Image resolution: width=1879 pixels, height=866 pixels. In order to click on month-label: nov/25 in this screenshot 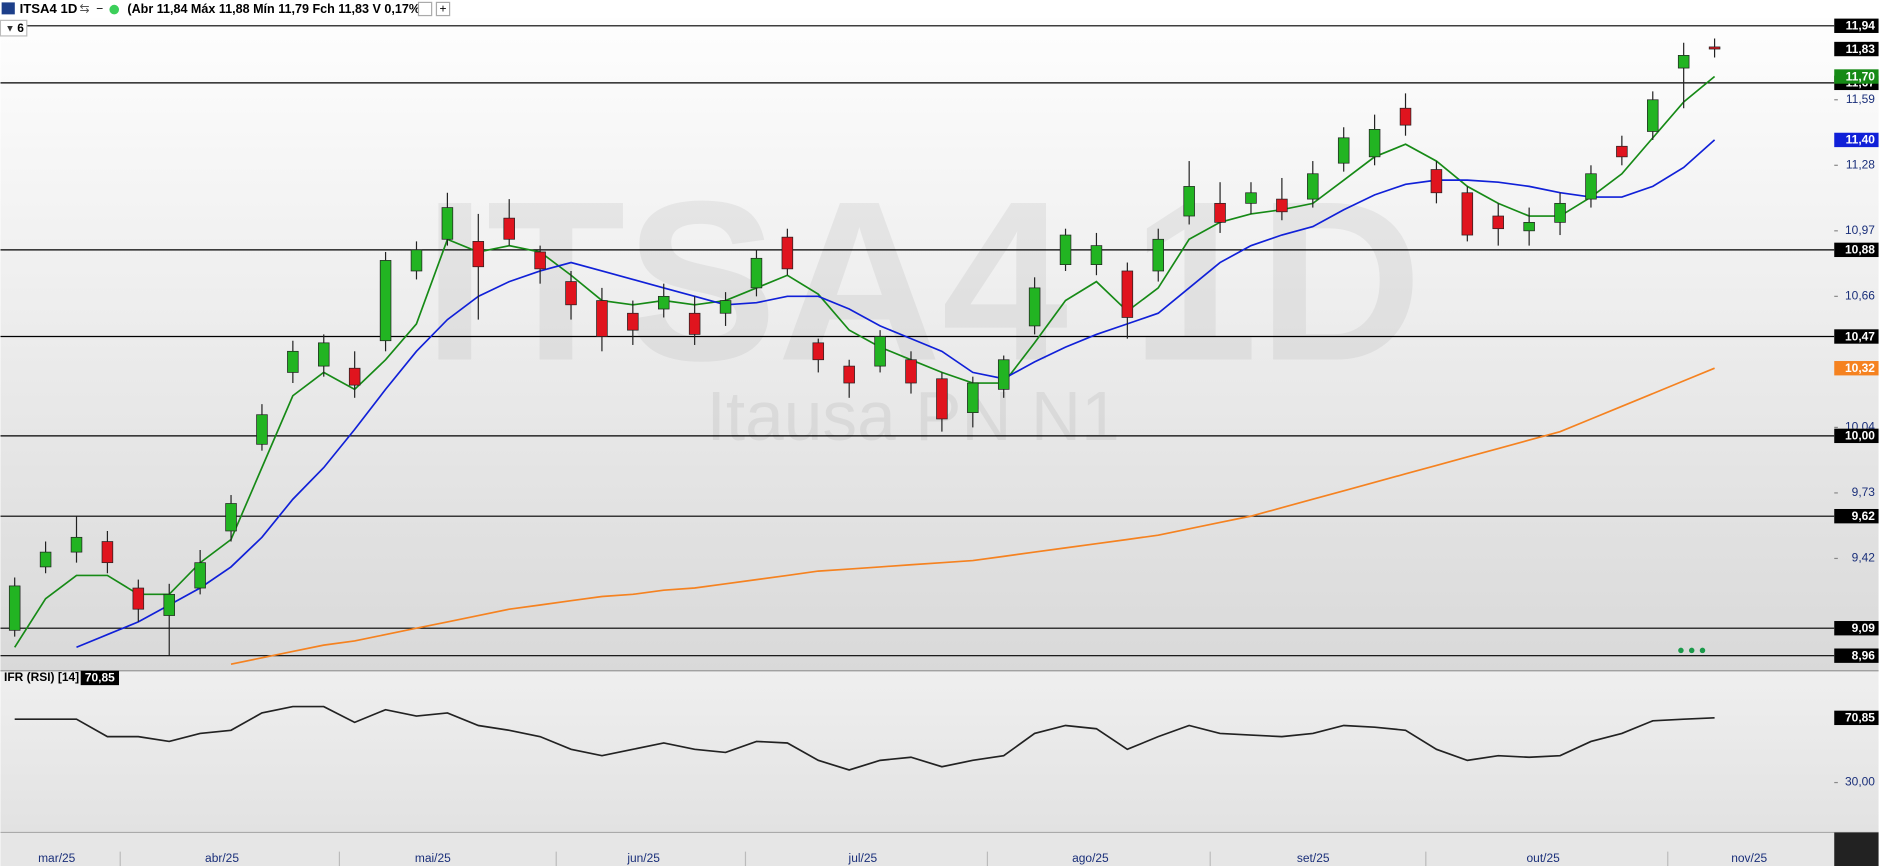, I will do `click(1749, 858)`.